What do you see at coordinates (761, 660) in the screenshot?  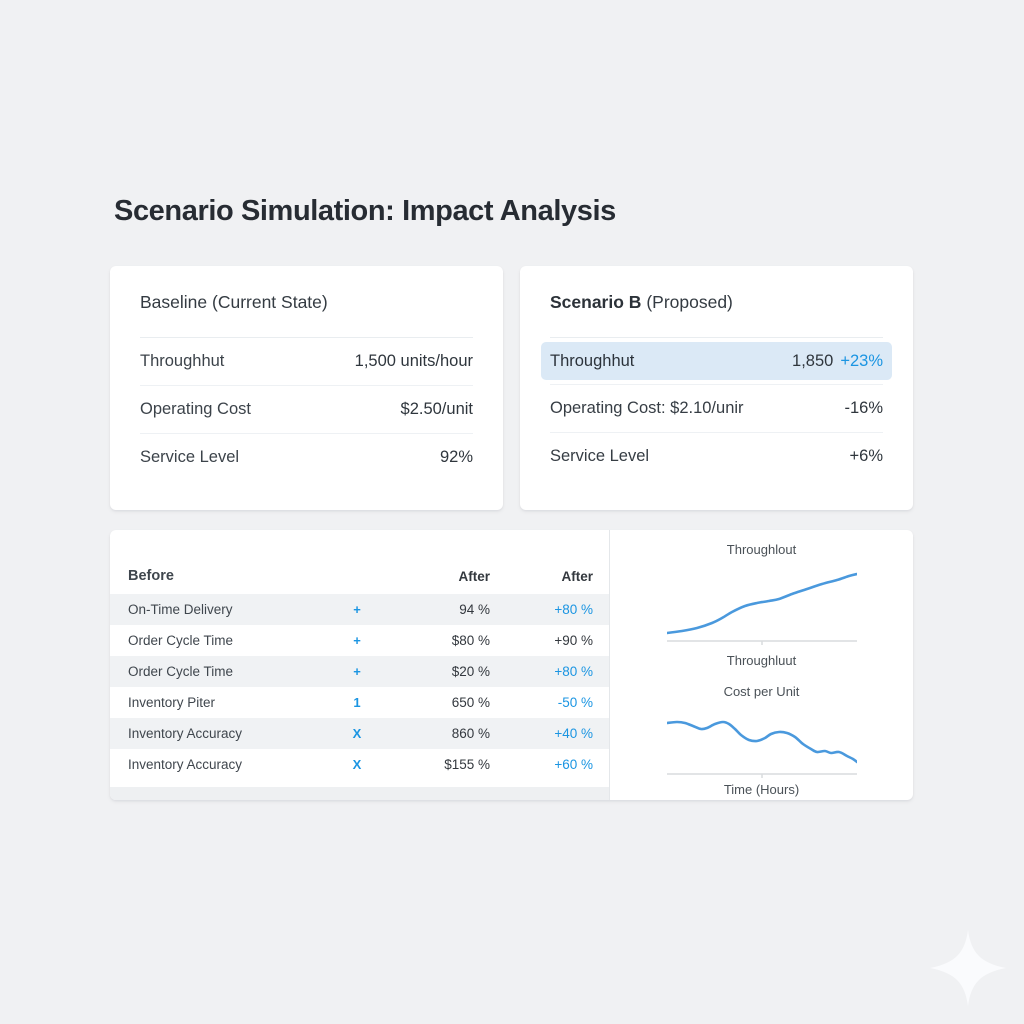 I see `chart-throughput-xlabel: Throughluut` at bounding box center [761, 660].